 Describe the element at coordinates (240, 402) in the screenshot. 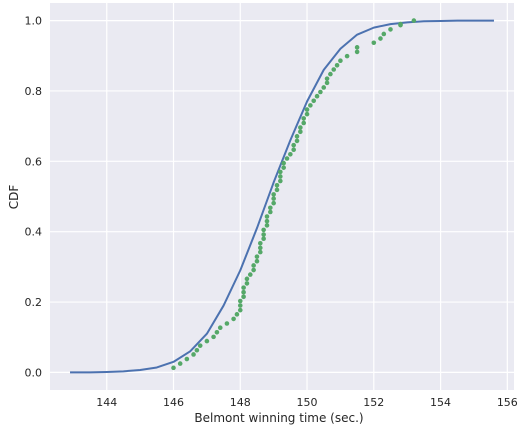

I see `x-tick-label: 148` at that location.